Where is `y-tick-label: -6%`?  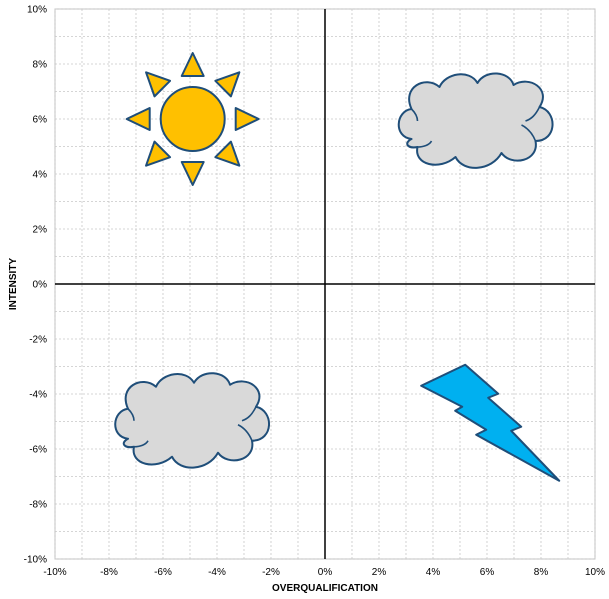
y-tick-label: -6% is located at coordinates (38, 450).